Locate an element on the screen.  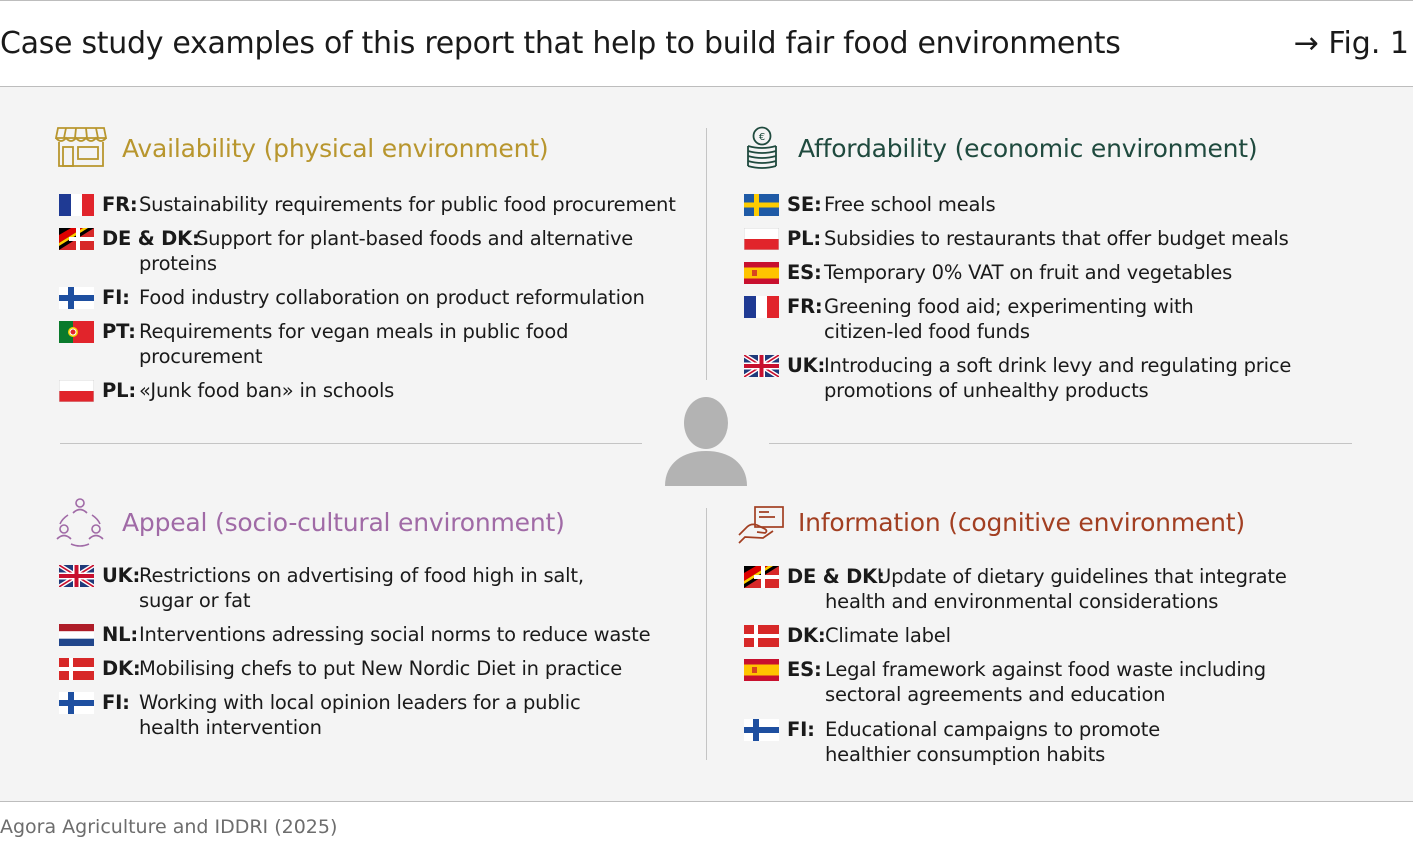
person-icon is located at coordinates (706, 441).